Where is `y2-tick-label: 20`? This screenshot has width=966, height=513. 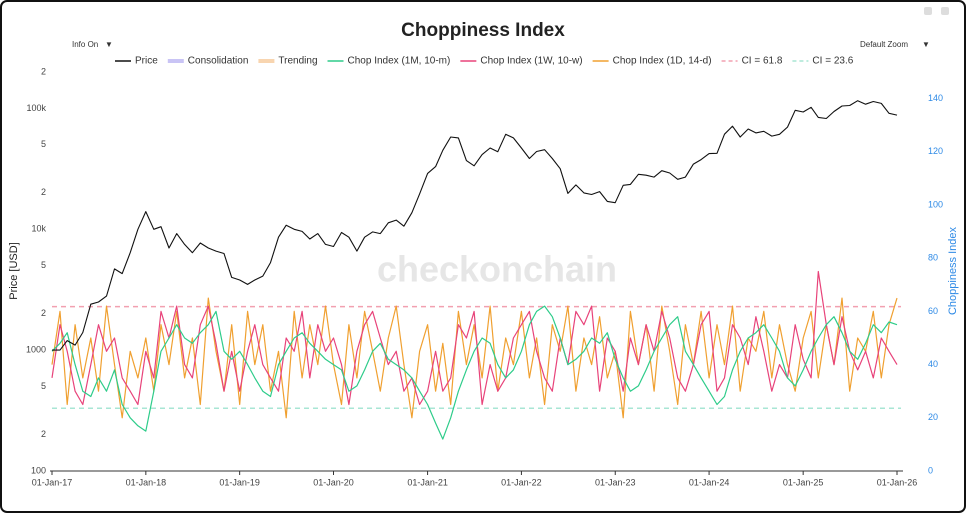 y2-tick-label: 20 is located at coordinates (933, 417).